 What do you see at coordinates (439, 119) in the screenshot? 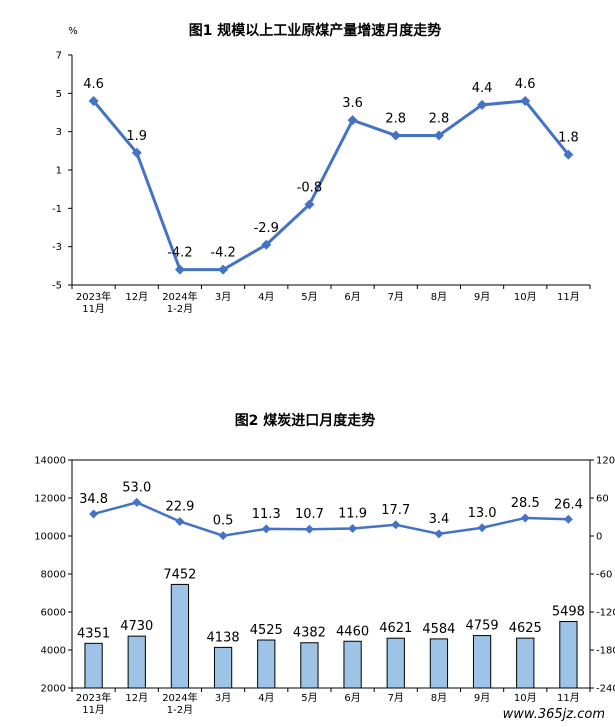
I see `chart-1-data-label: 2.8` at bounding box center [439, 119].